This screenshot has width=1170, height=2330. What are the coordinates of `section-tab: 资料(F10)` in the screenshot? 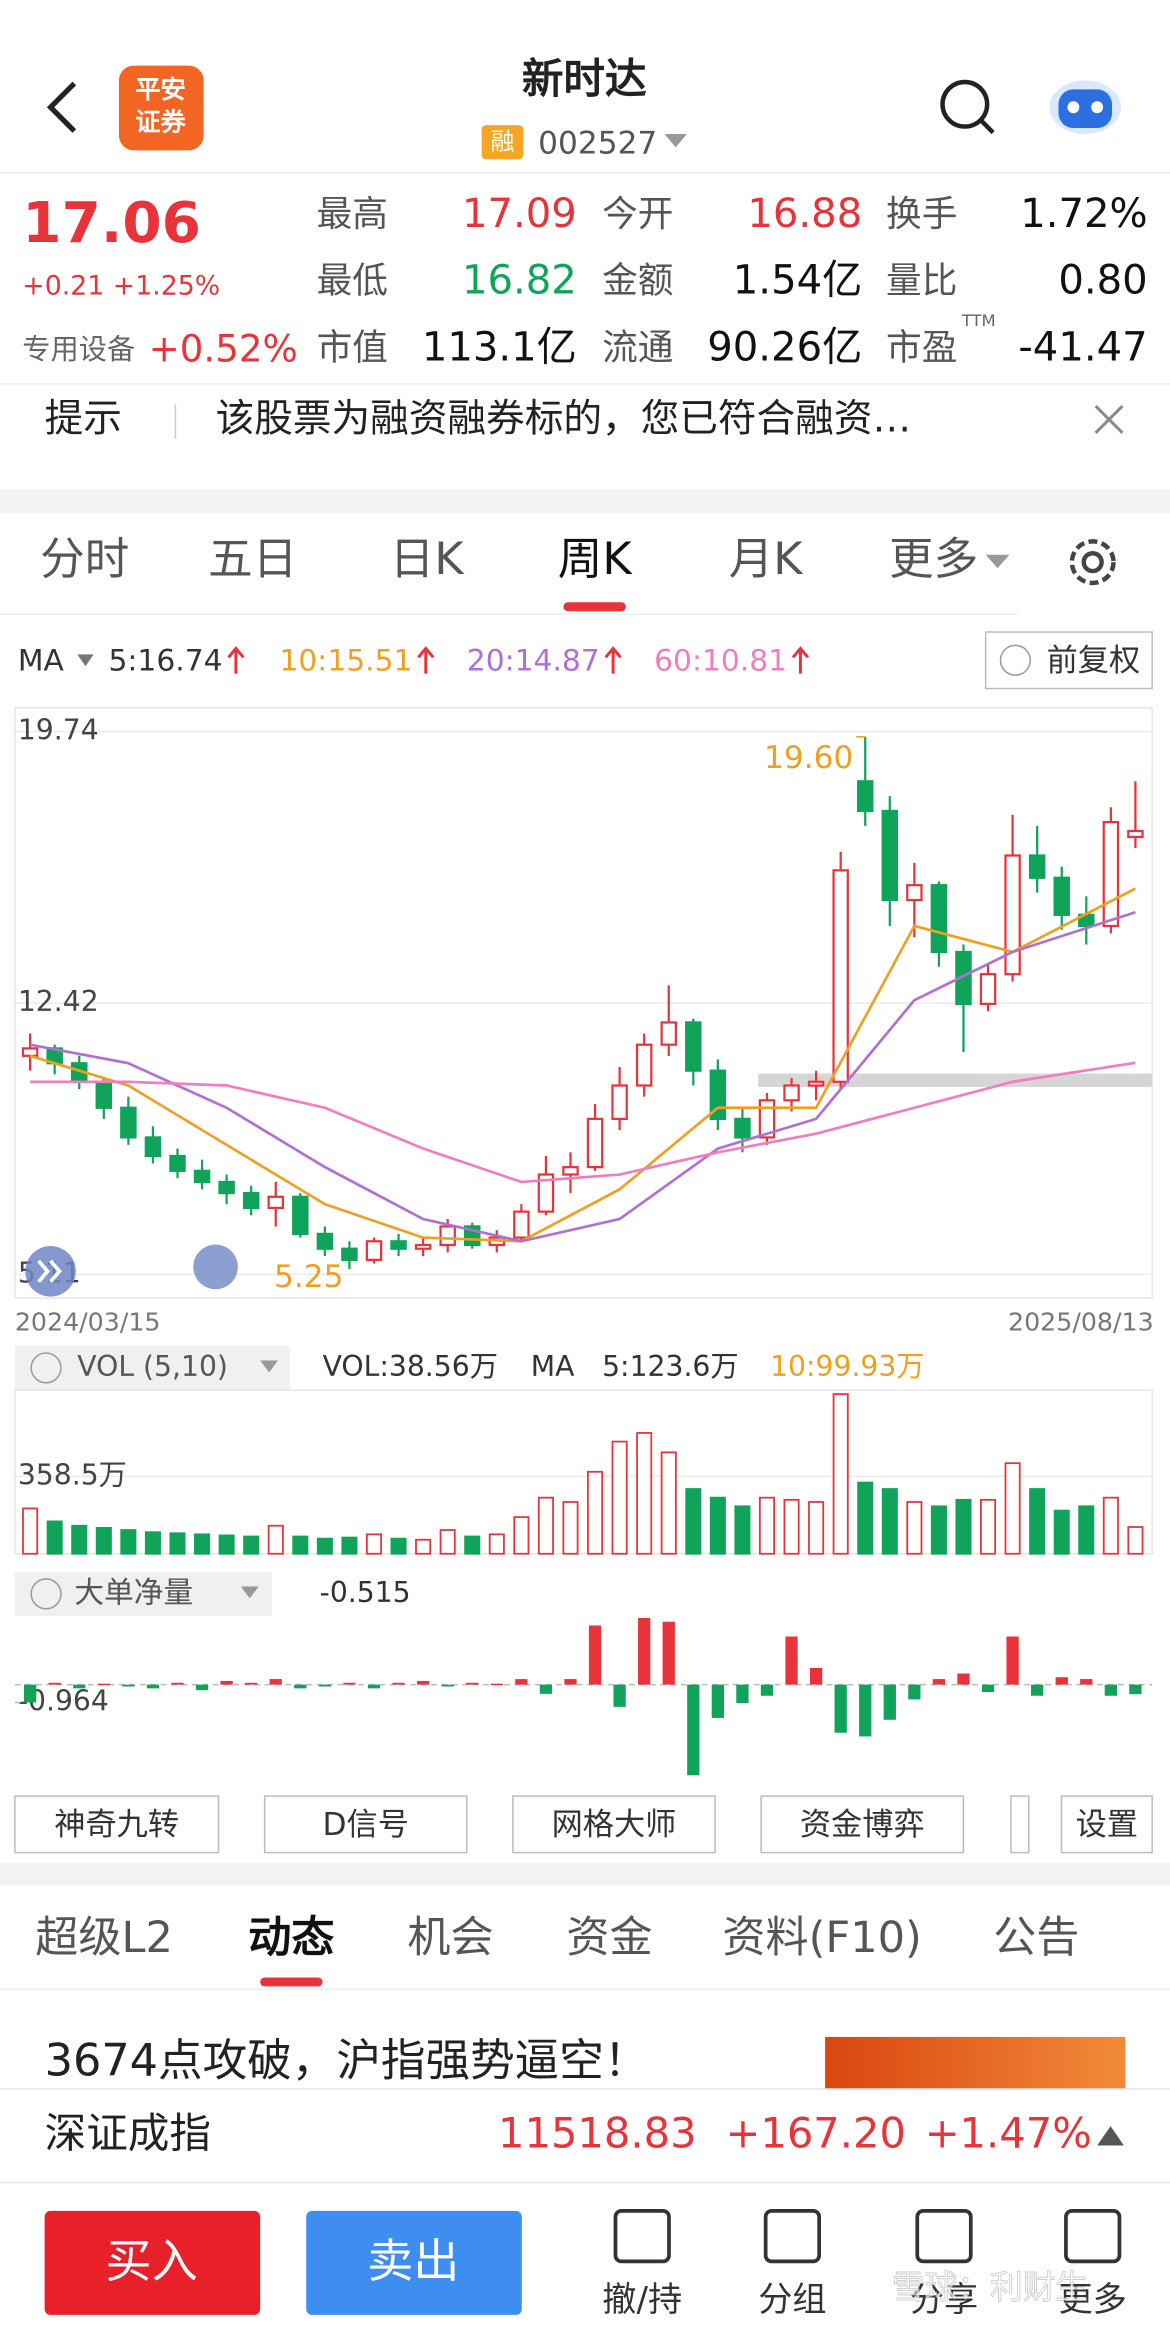 It's located at (822, 1938).